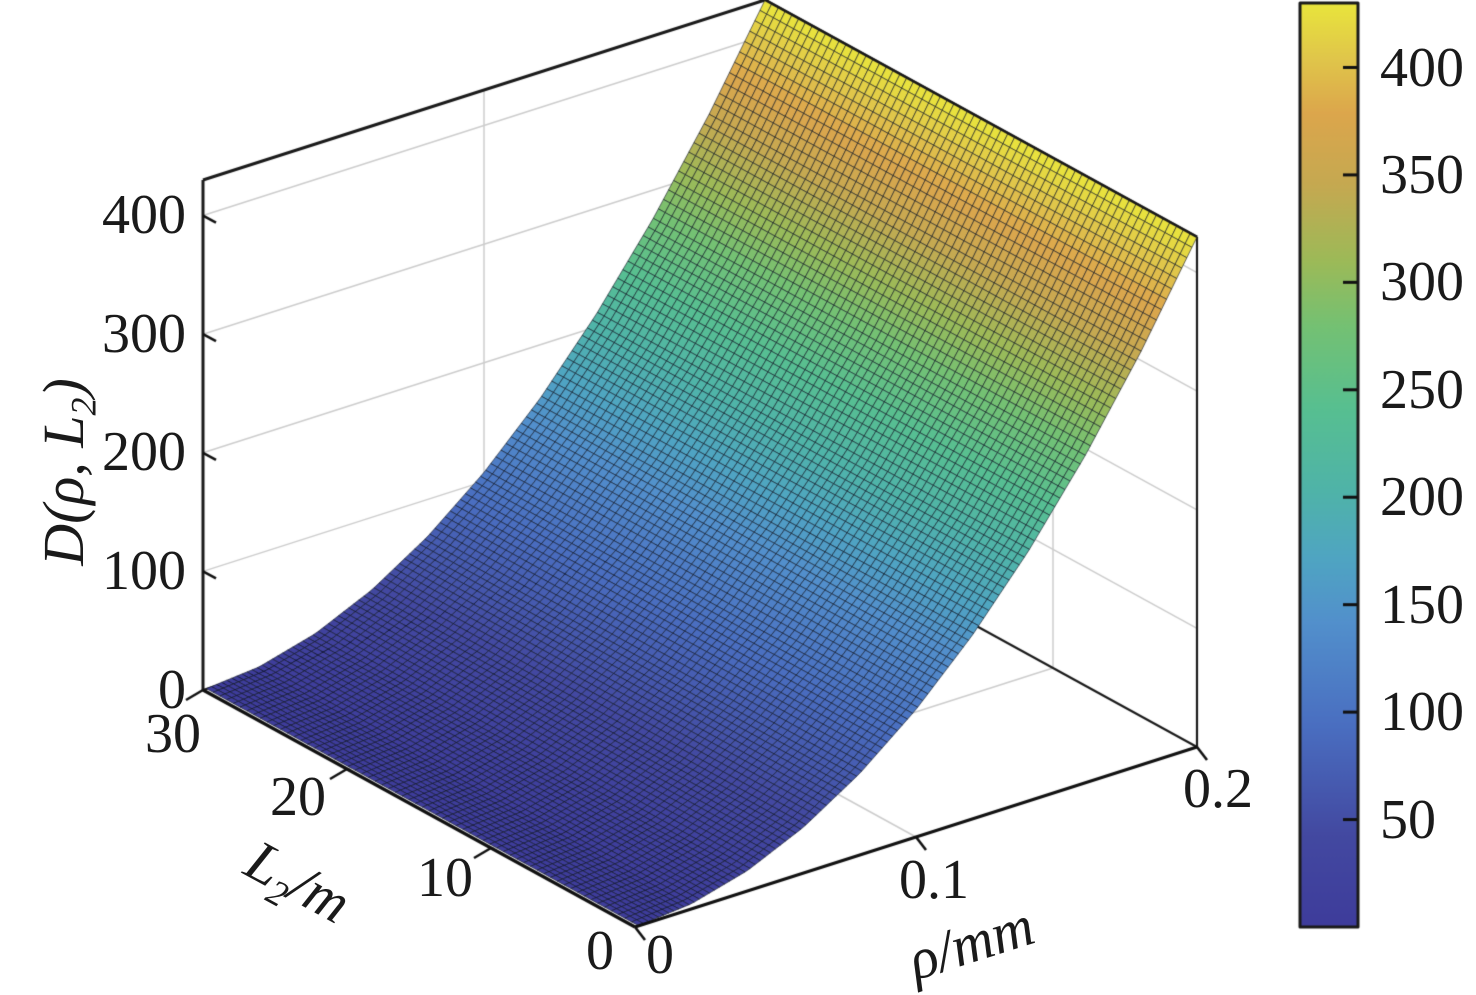 The image size is (1476, 995). I want to click on x-tick-label-0: 0, so click(660, 955).